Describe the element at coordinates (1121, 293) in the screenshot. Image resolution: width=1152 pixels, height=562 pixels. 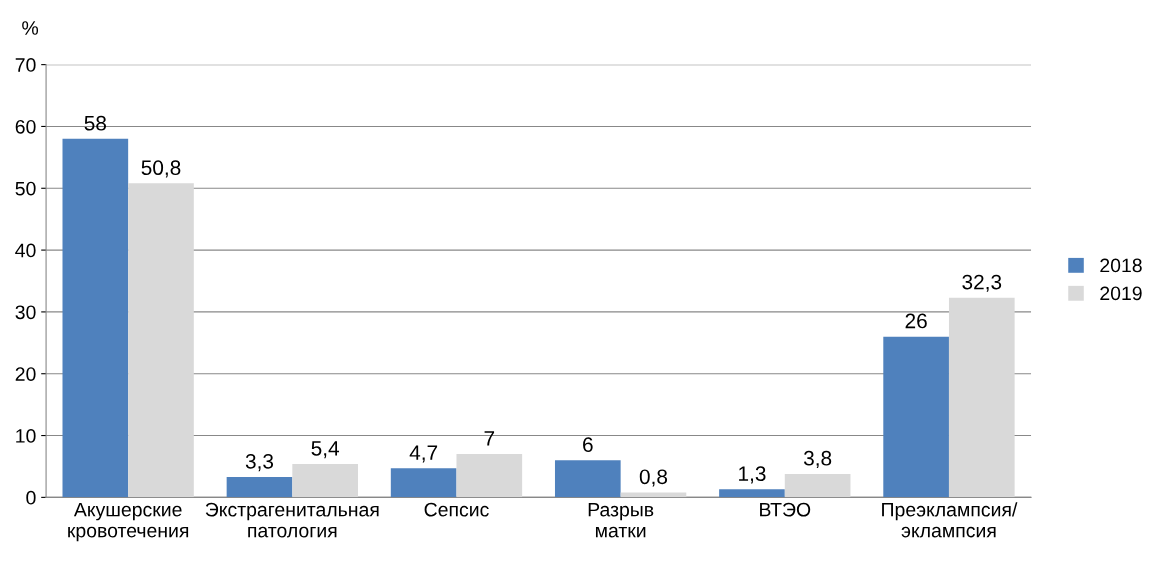
I see `legend-label: 2019` at that location.